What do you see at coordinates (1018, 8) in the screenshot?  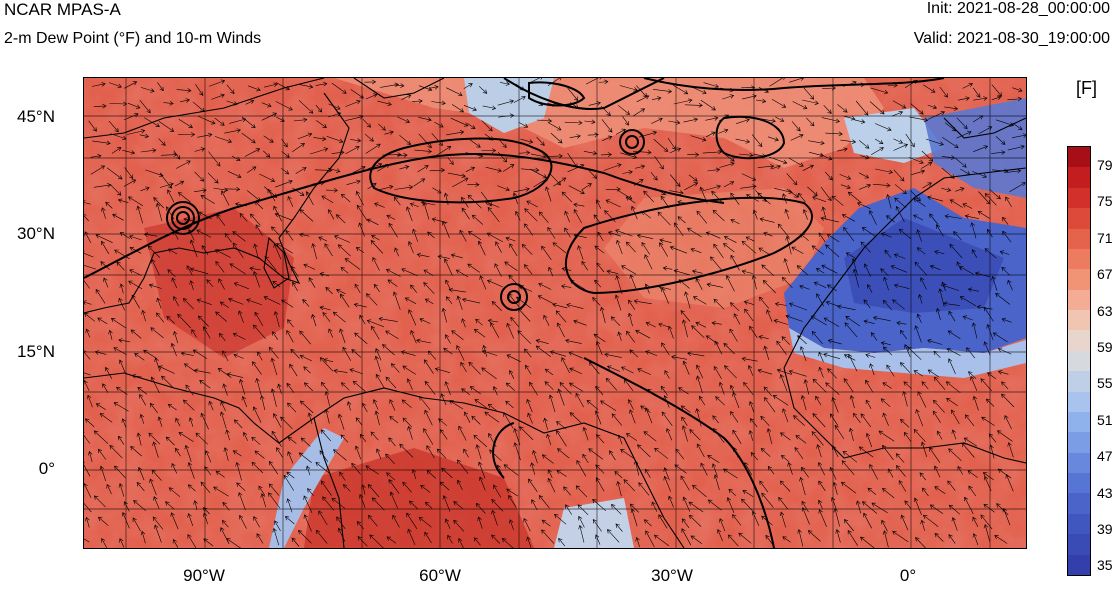 I see `init-time: Init: 2021-08-28_00:00:00` at bounding box center [1018, 8].